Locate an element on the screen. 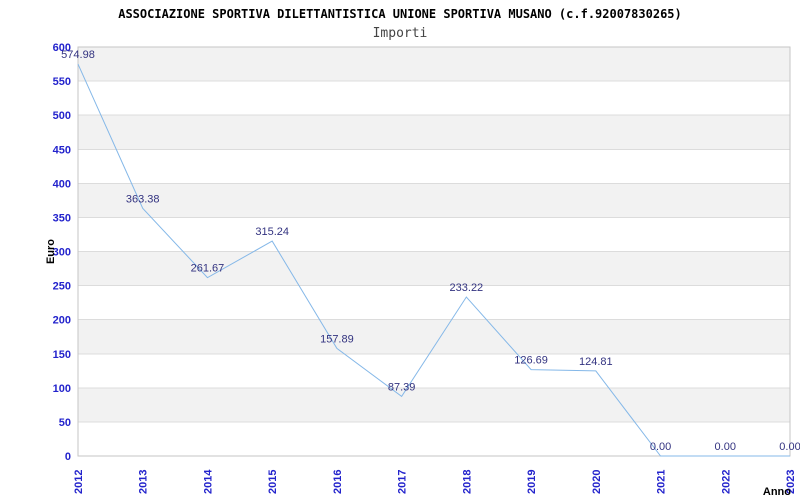  x-tick-label: 2022 is located at coordinates (726, 482).